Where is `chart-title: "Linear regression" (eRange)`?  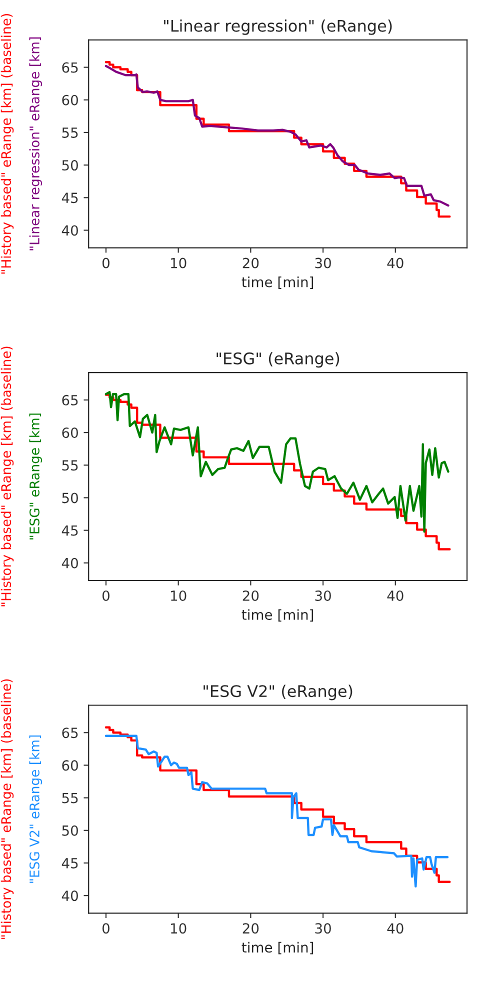
chart-title: "Linear regression" (eRange) is located at coordinates (278, 27).